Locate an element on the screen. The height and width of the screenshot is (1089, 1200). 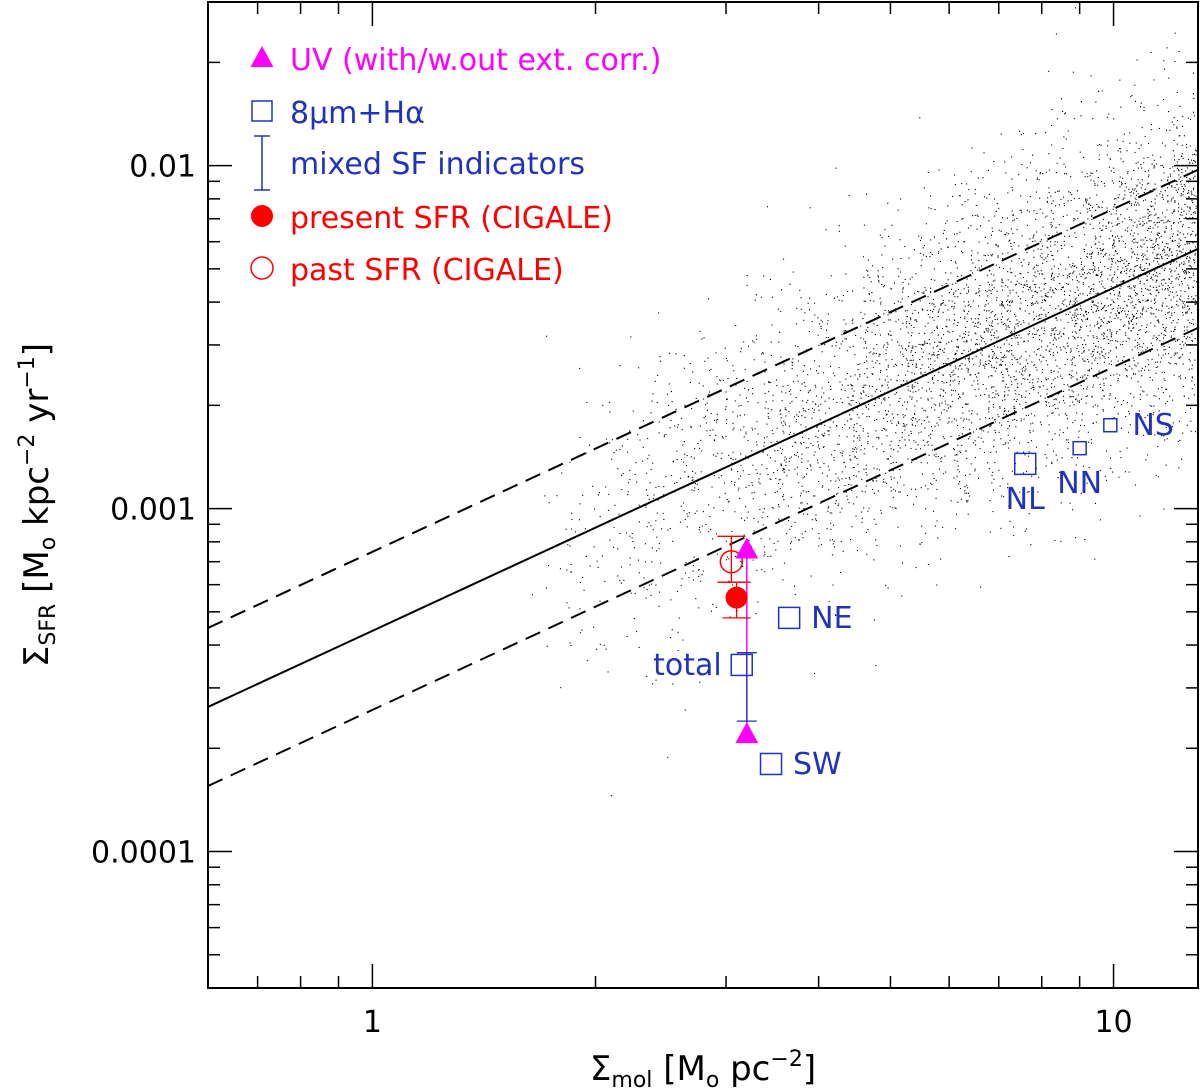
point-label-SW: SW is located at coordinates (817, 764).